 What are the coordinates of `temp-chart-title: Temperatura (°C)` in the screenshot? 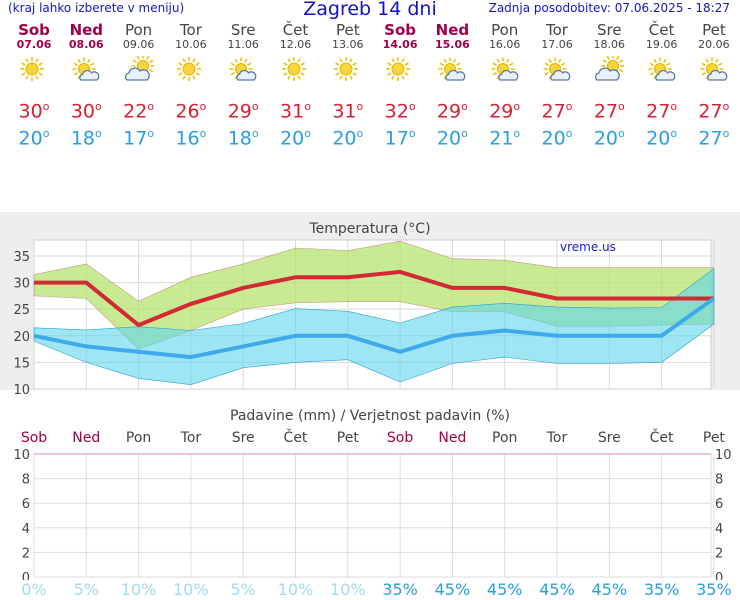 It's located at (369, 229).